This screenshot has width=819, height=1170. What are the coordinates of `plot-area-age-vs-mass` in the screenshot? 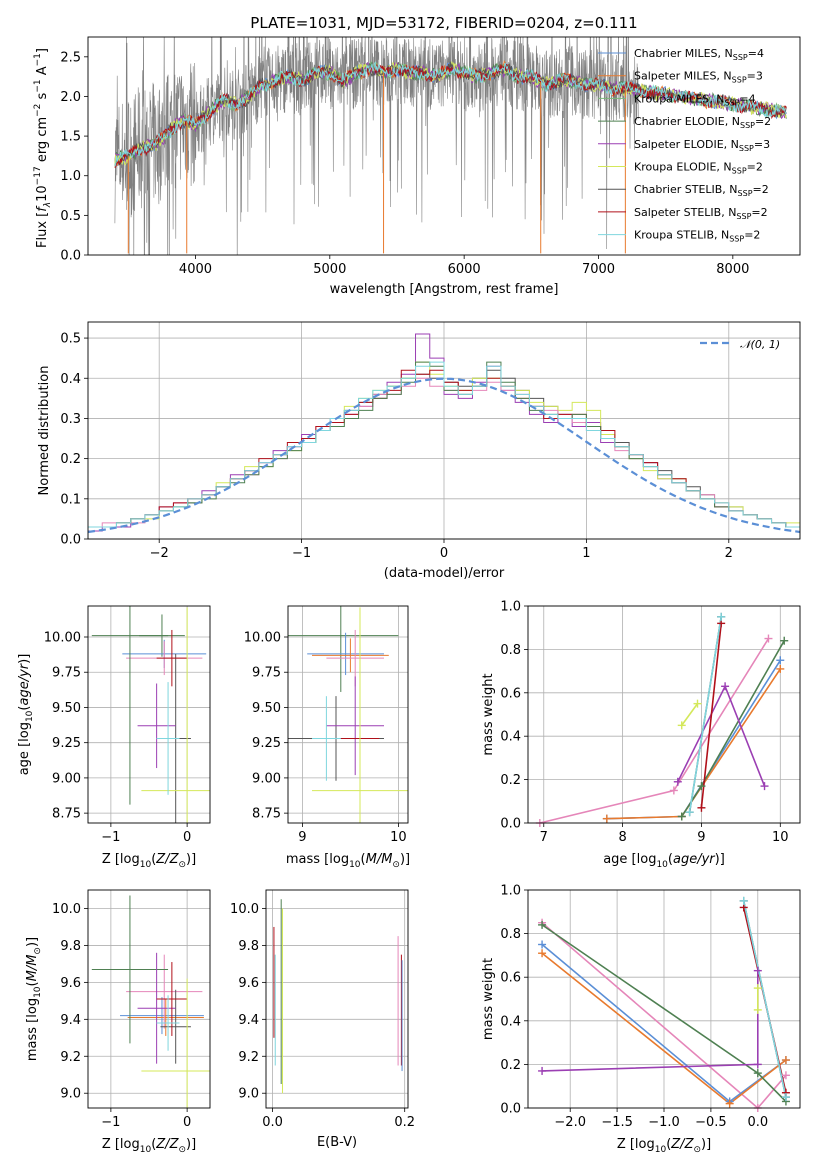 It's located at (348, 714).